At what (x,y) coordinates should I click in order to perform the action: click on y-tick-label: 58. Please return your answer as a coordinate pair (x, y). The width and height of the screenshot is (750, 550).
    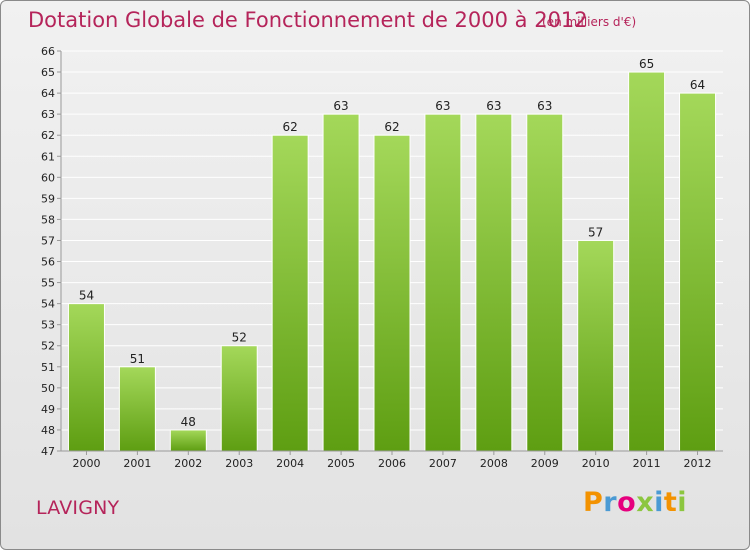
    Looking at the image, I should click on (48, 219).